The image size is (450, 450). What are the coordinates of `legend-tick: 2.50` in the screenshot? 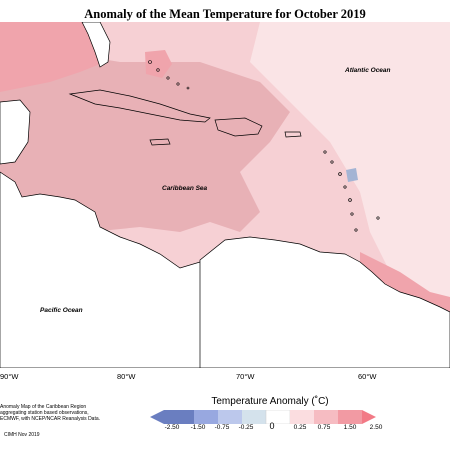 It's located at (376, 427).